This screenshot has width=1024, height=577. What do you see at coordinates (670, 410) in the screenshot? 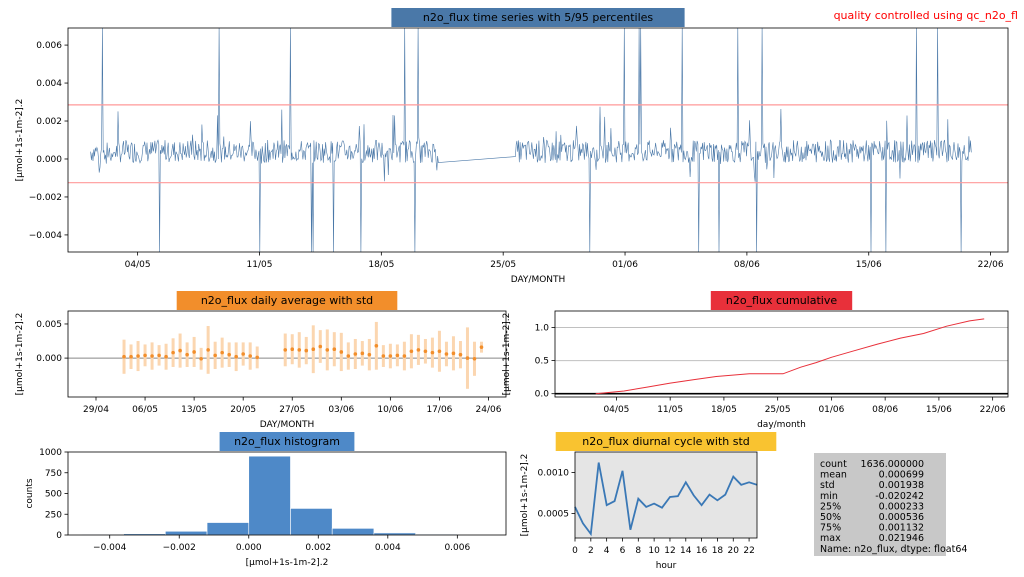
I see `x-tick-label: 11/05` at bounding box center [670, 410].